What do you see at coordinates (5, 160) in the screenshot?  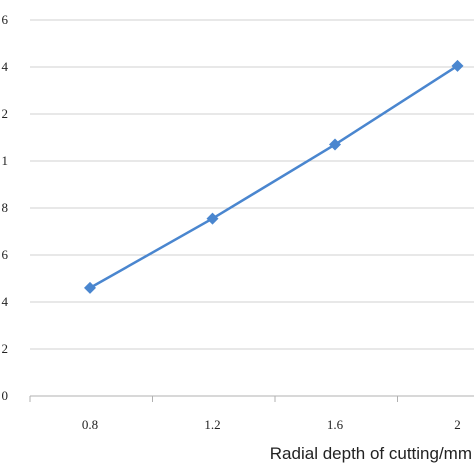 I see `y-tick-label: 1` at bounding box center [5, 160].